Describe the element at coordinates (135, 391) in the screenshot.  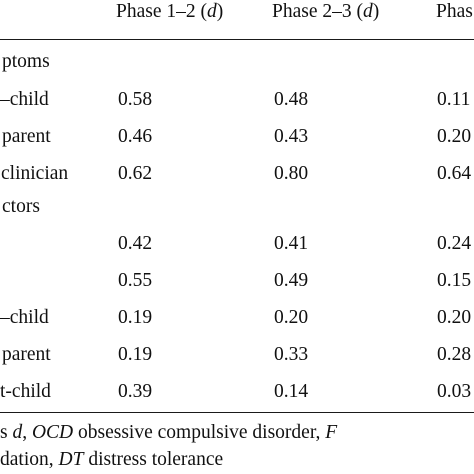
I see `table-cell: 0.39` at that location.